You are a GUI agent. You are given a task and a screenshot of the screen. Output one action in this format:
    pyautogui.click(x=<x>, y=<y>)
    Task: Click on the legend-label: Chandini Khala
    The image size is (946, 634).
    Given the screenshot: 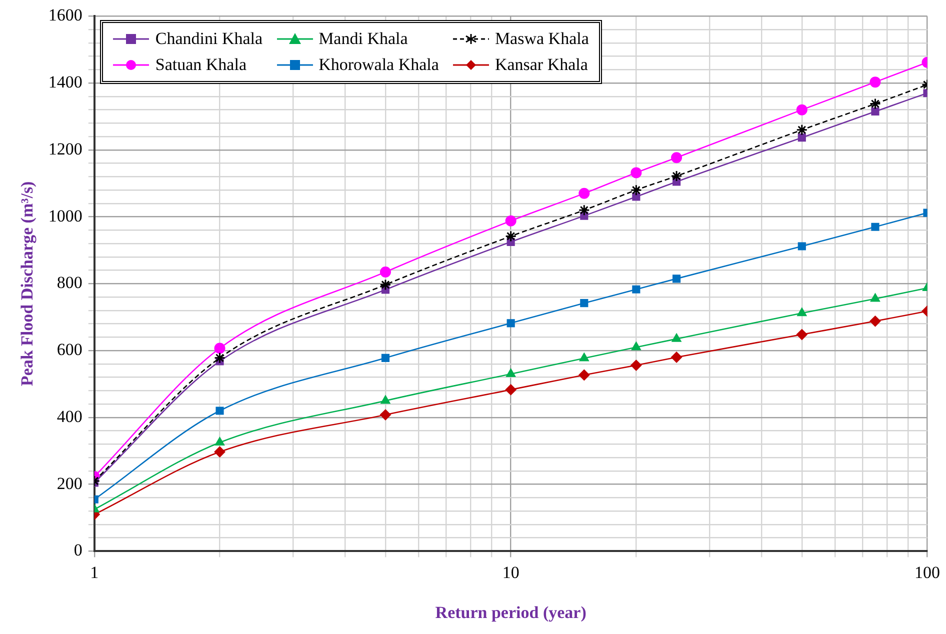 What is the action you would take?
    pyautogui.click(x=209, y=39)
    